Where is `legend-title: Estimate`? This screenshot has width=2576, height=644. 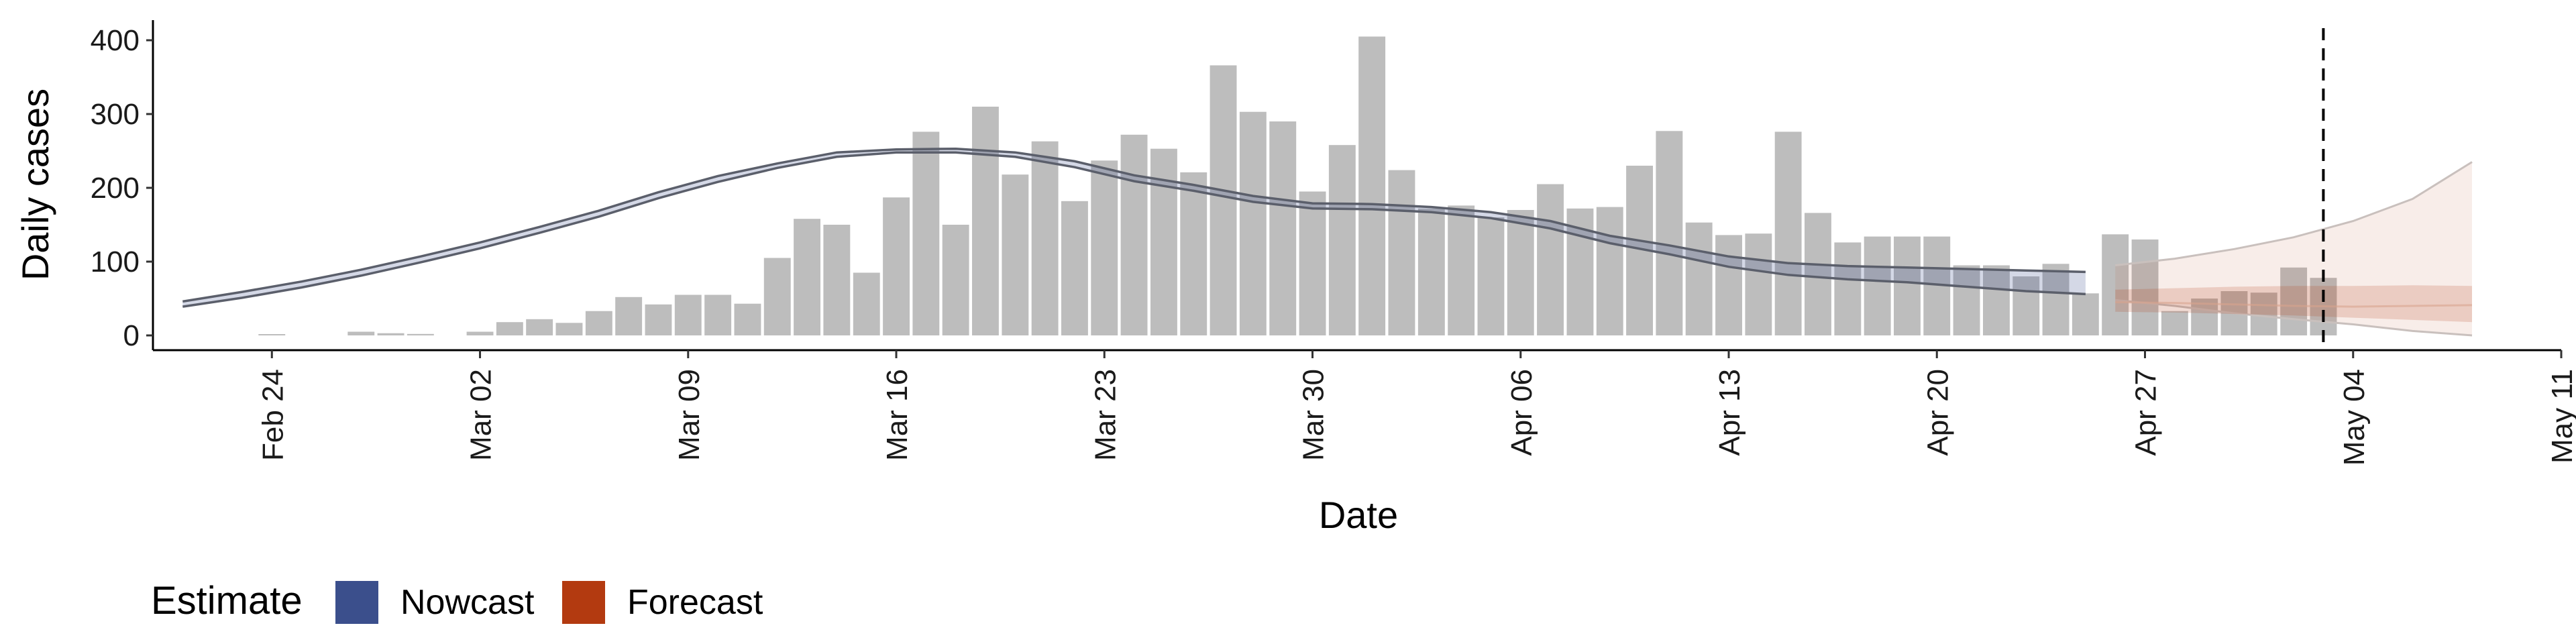
legend-title: Estimate is located at coordinates (227, 601).